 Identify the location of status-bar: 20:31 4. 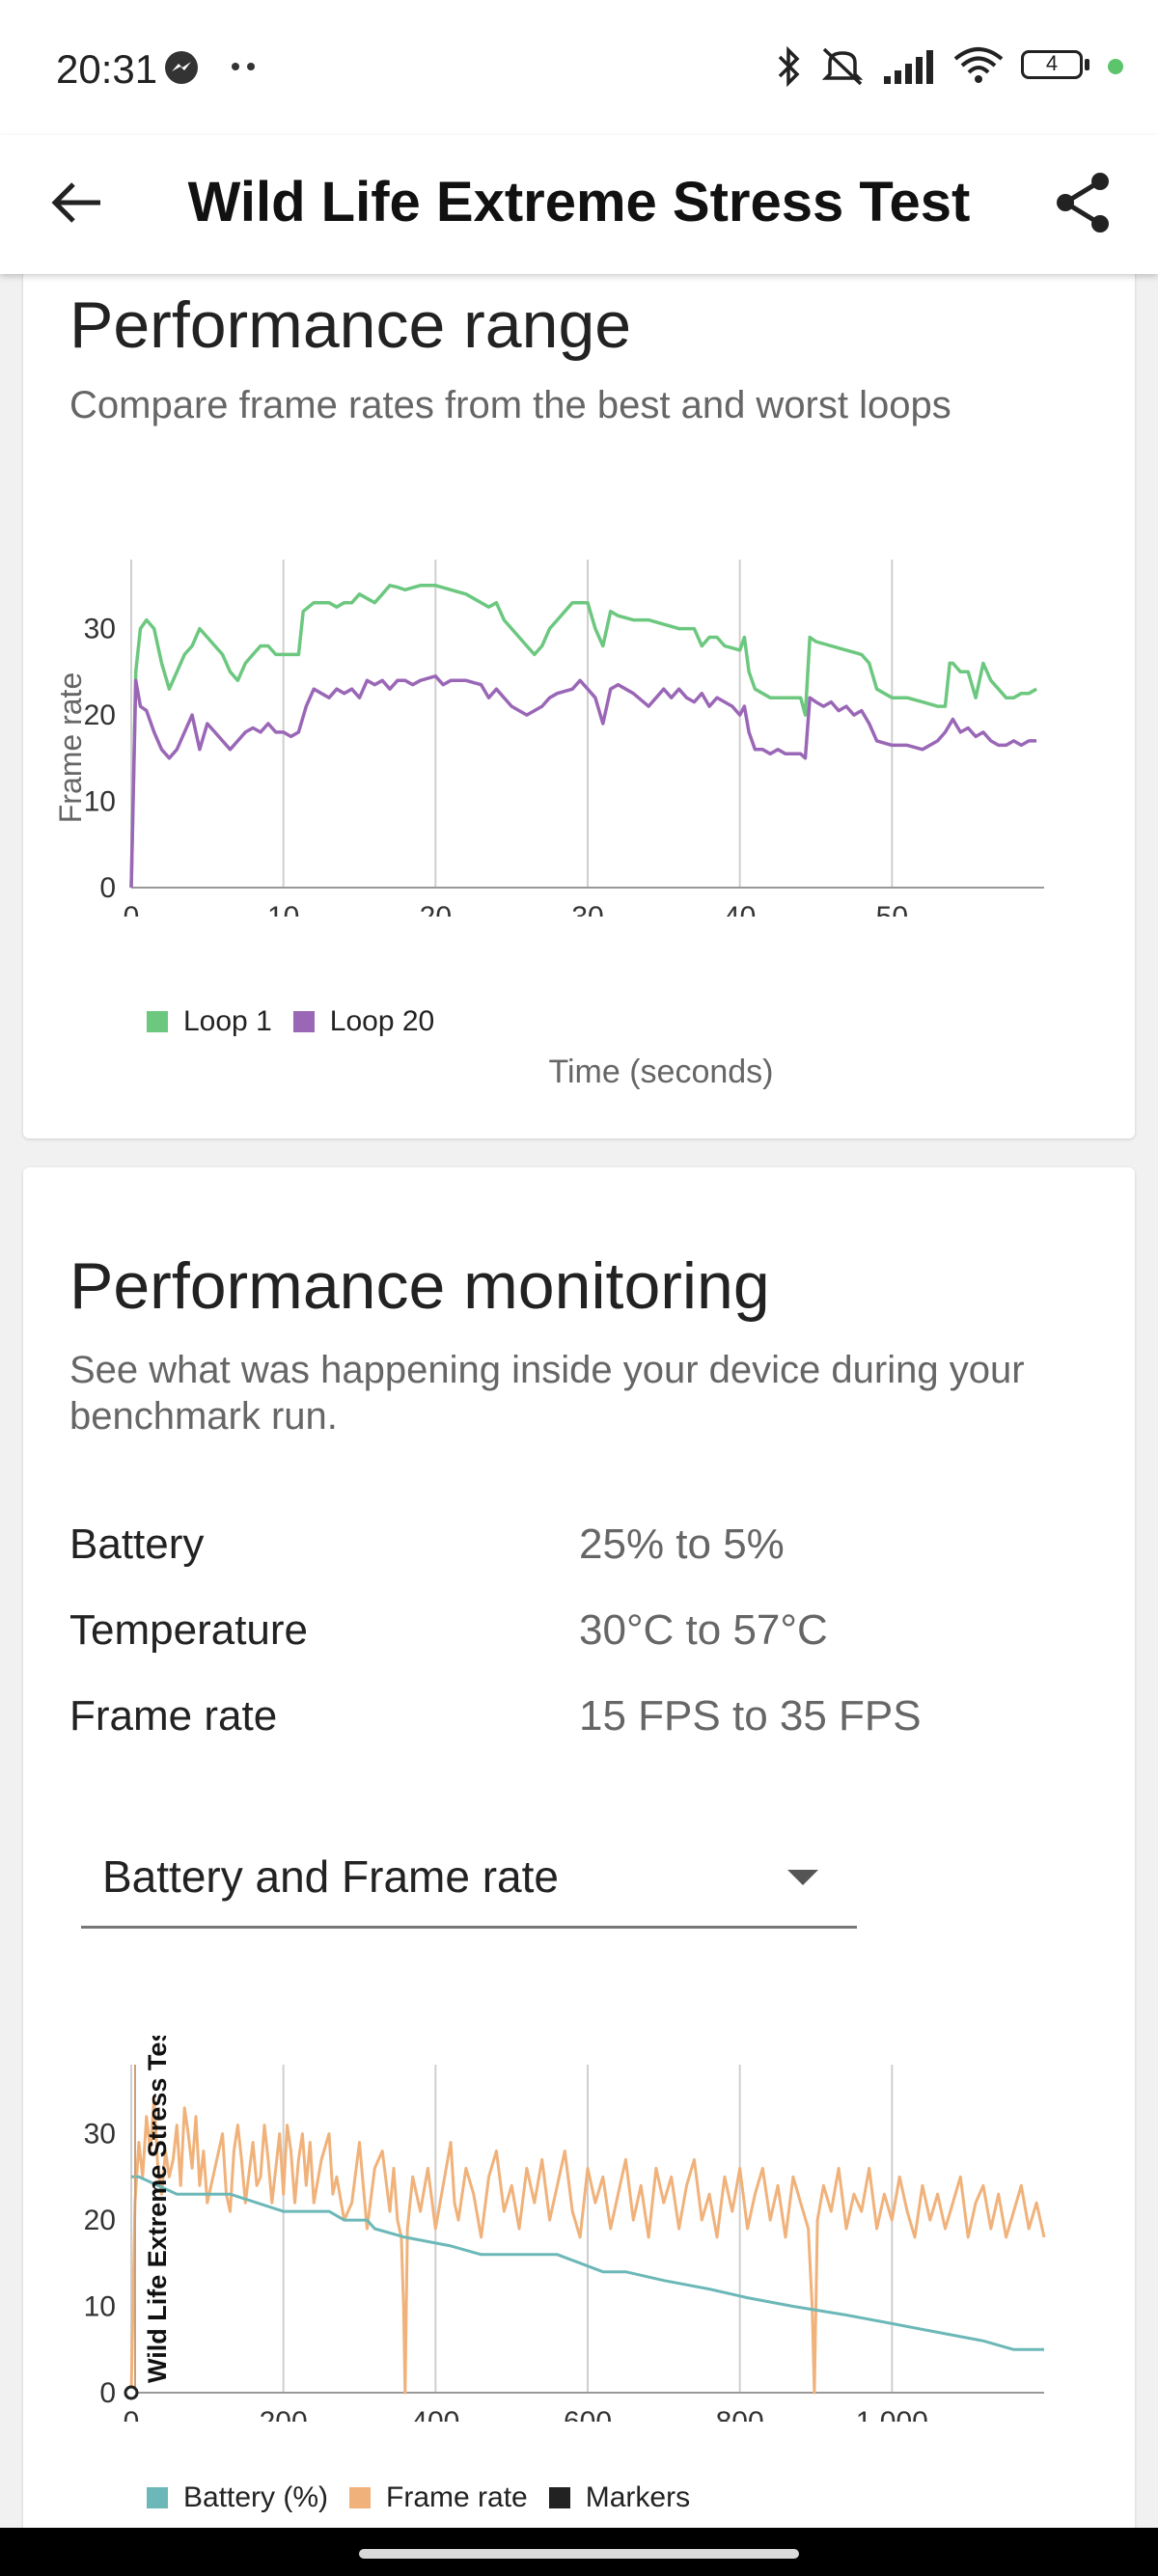
(579, 67).